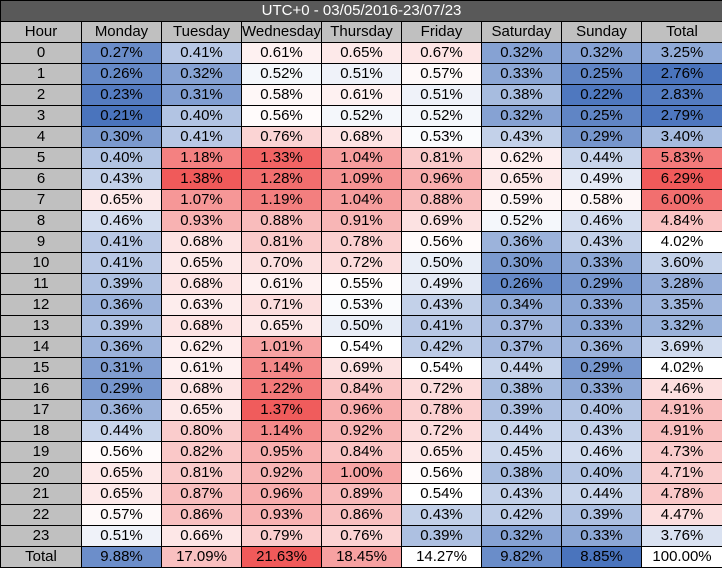  What do you see at coordinates (602, 74) in the screenshot?
I see `heat-cell: 0.25%` at bounding box center [602, 74].